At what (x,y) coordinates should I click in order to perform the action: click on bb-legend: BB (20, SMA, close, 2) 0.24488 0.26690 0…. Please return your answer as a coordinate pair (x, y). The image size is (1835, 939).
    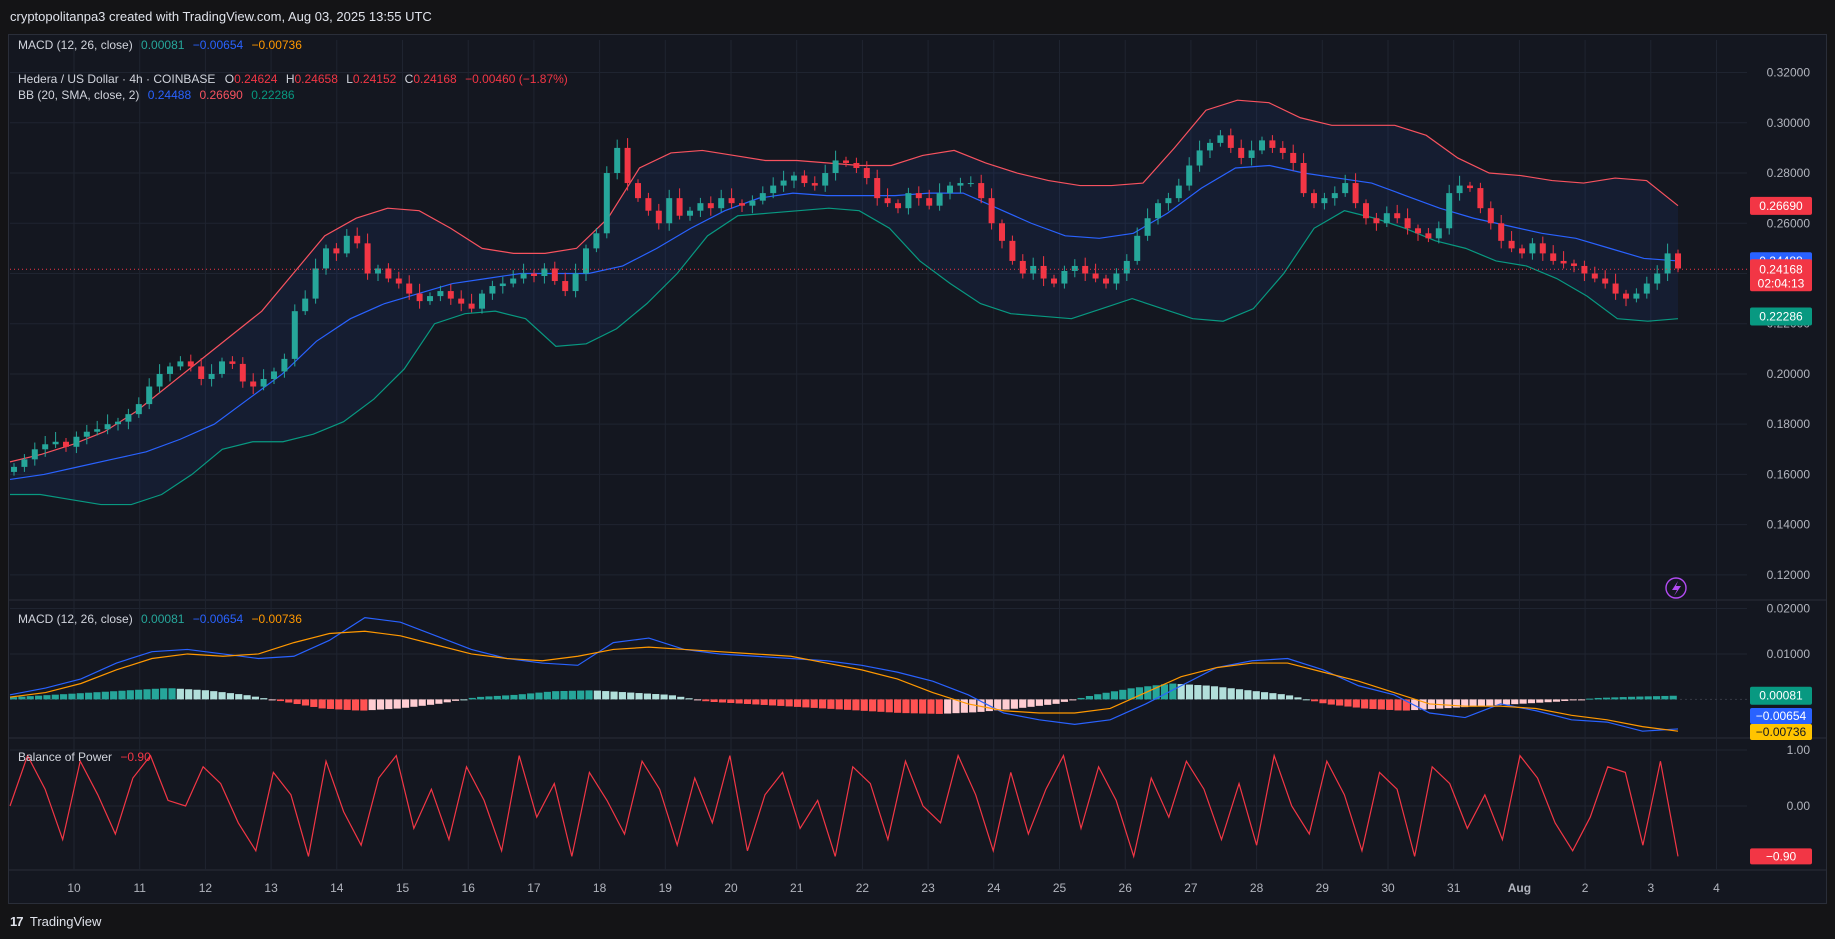
    Looking at the image, I should click on (159, 95).